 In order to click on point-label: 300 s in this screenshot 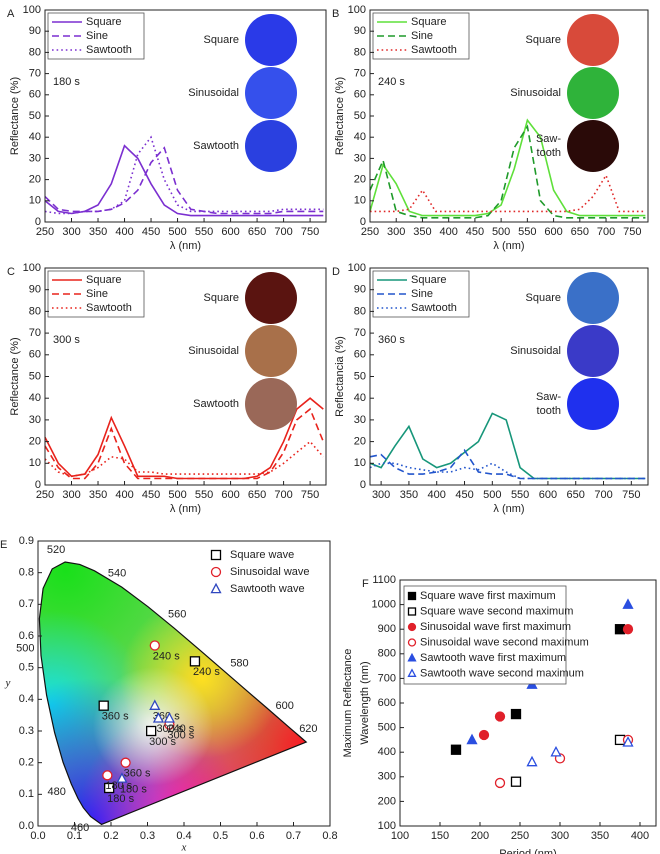, I will do `click(162, 742)`.